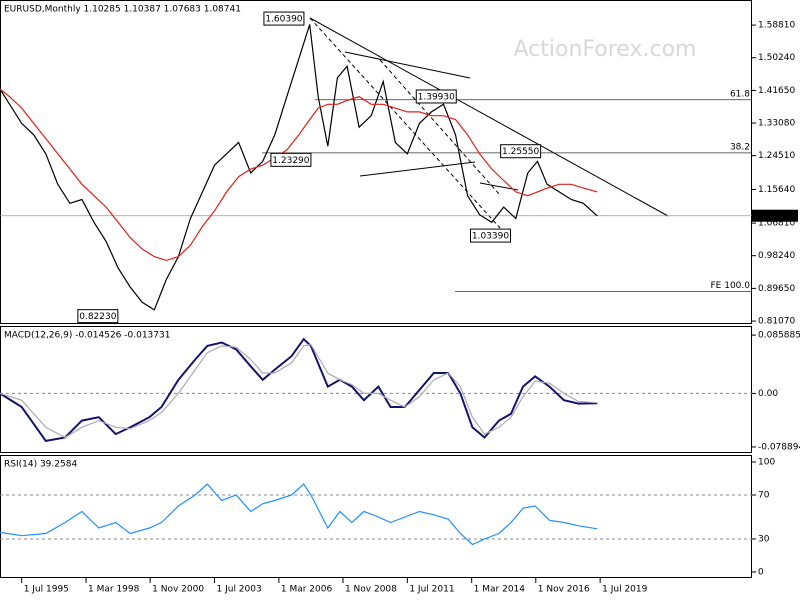  Describe the element at coordinates (40, 465) in the screenshot. I see `rsi-title: RSI(14) 39.2584` at that location.